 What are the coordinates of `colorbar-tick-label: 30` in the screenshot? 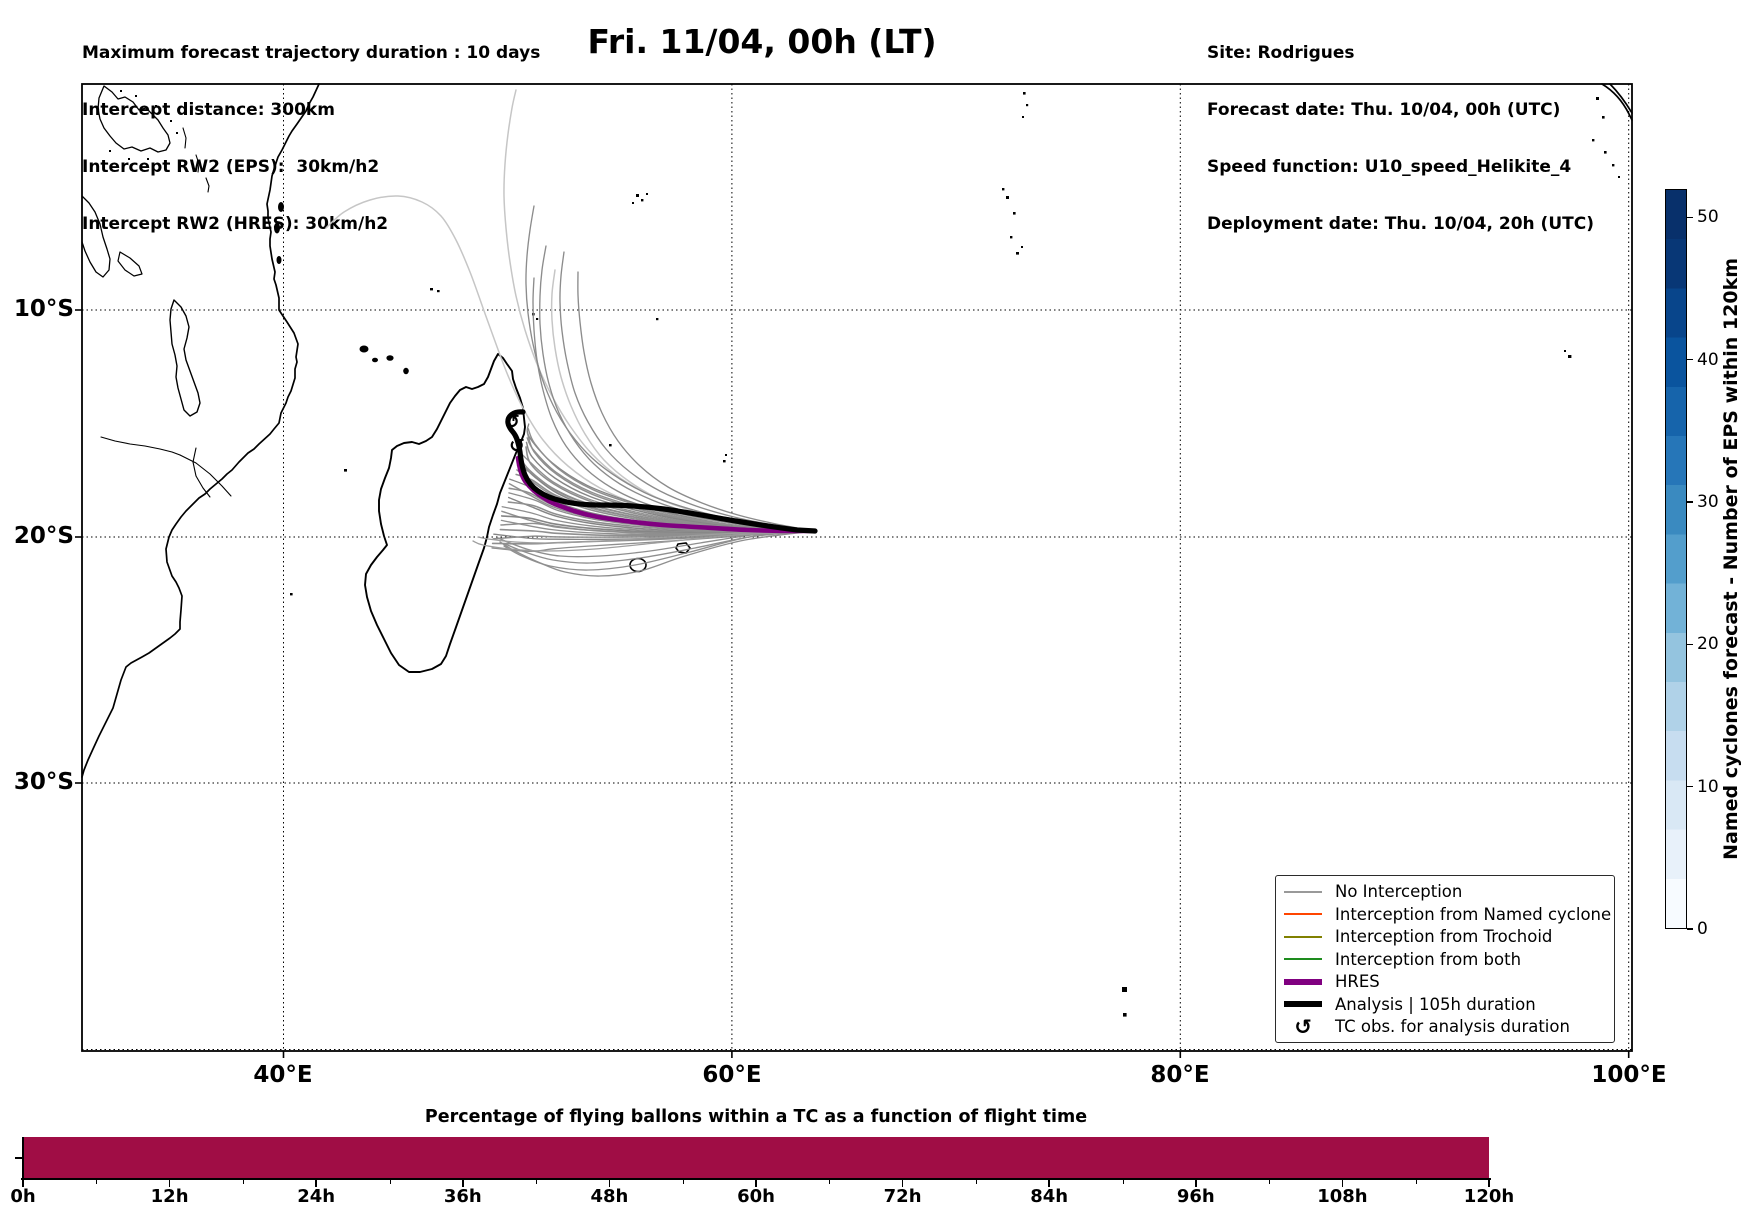 It's located at (1708, 502).